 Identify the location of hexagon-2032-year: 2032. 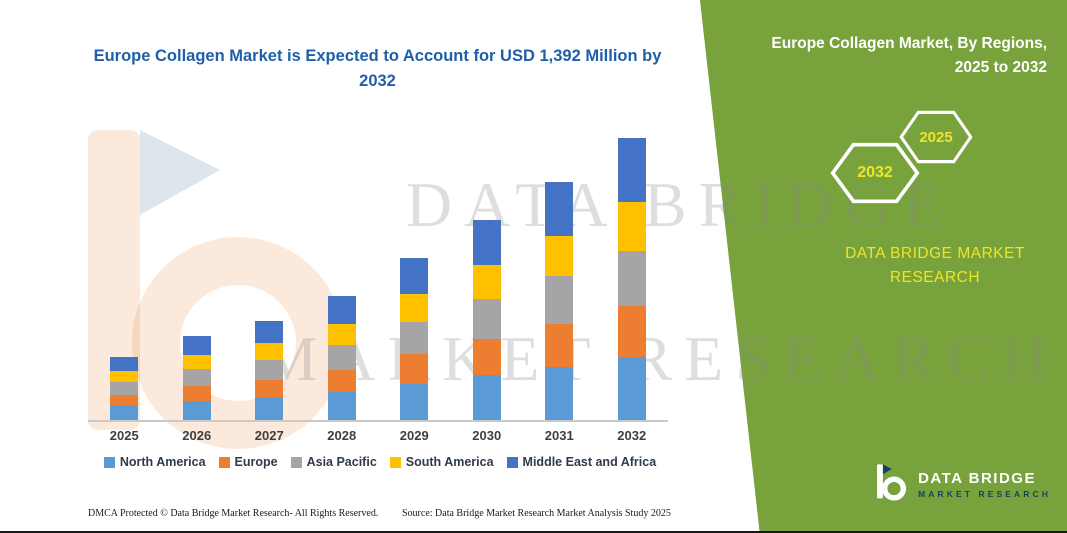
(875, 172).